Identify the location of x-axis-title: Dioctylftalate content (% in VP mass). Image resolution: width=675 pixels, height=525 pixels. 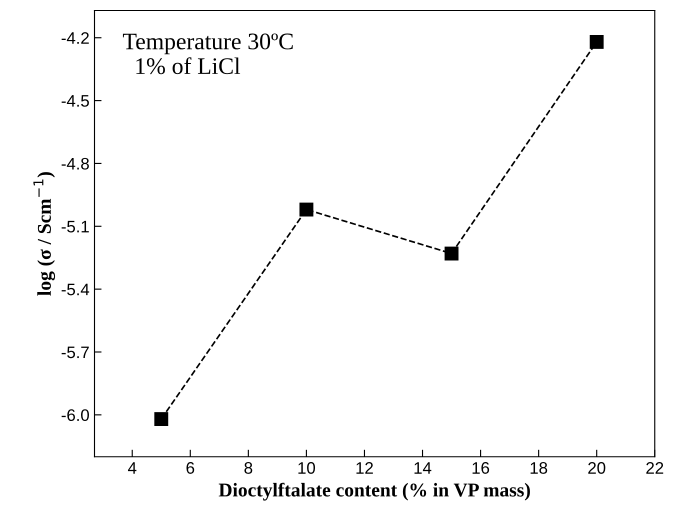
(374, 491).